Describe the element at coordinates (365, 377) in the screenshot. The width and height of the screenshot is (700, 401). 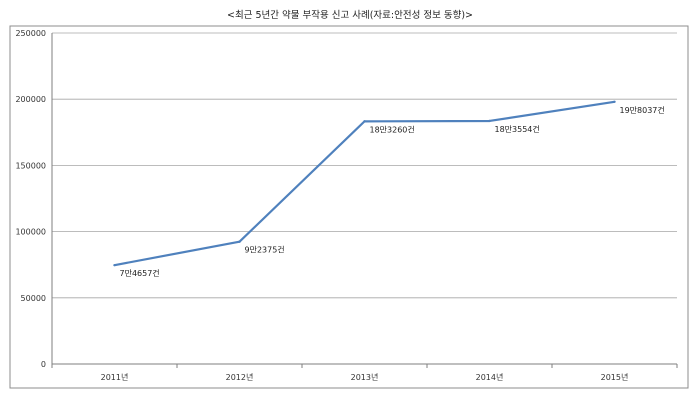
I see `x-tick-label: 2013년` at that location.